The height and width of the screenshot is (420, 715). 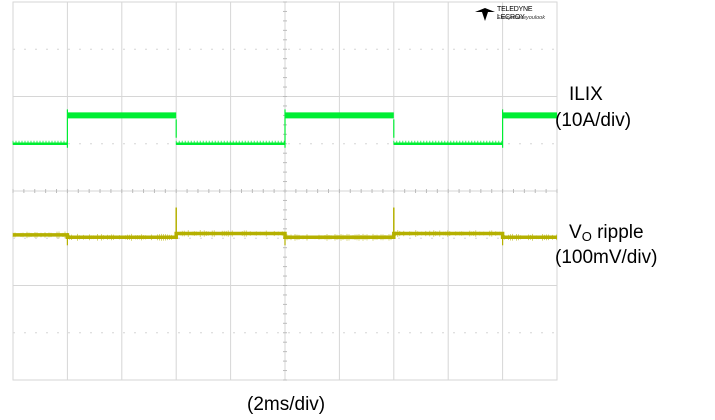 I want to click on brand-name: TELEDYNE LECROY, so click(x=515, y=13).